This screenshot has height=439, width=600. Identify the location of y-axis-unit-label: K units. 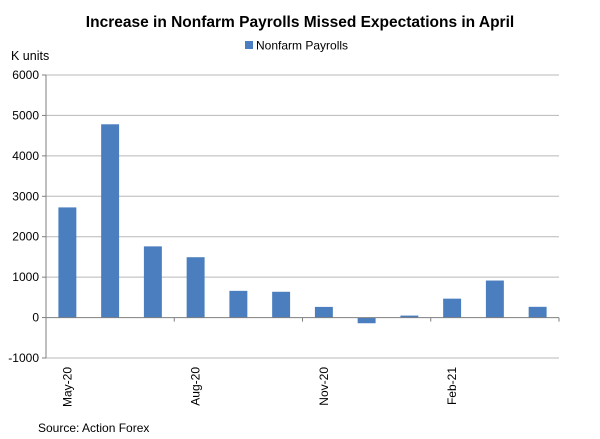
(30, 56).